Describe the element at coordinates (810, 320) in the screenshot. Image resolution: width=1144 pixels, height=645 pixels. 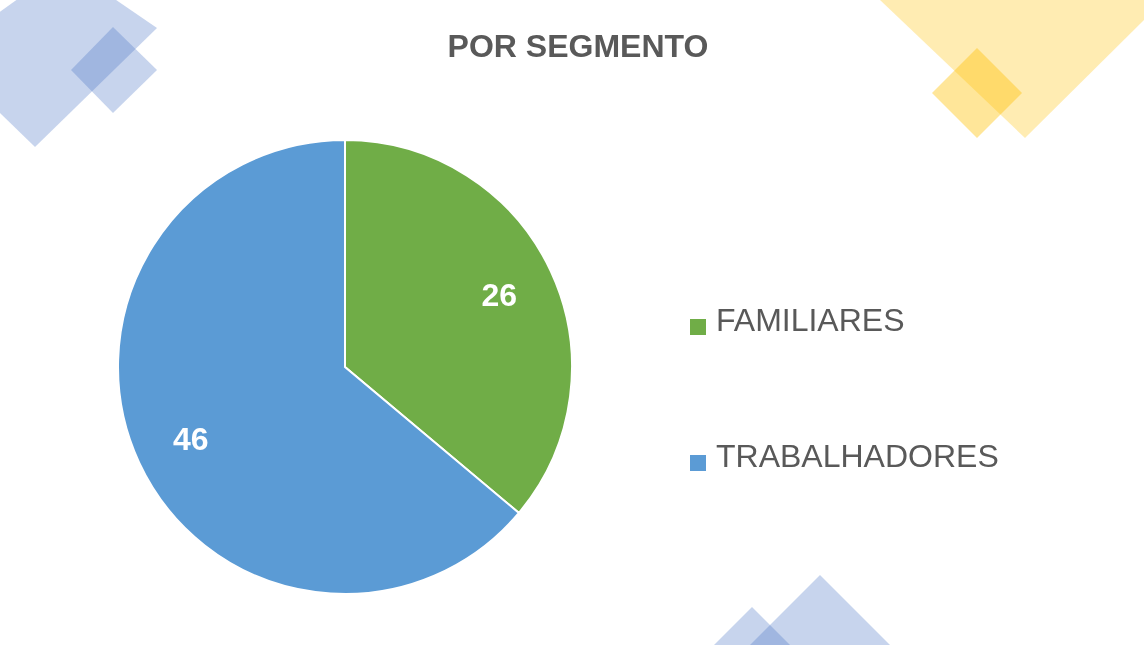
I see `legend-label: FAMILIARES` at that location.